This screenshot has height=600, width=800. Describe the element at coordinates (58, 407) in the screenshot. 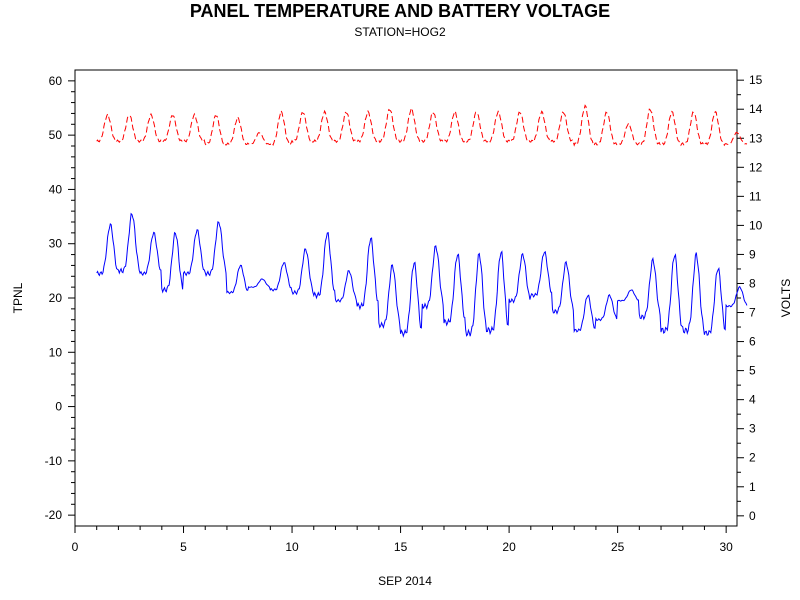

I see `y-left-tick-label: 0` at that location.